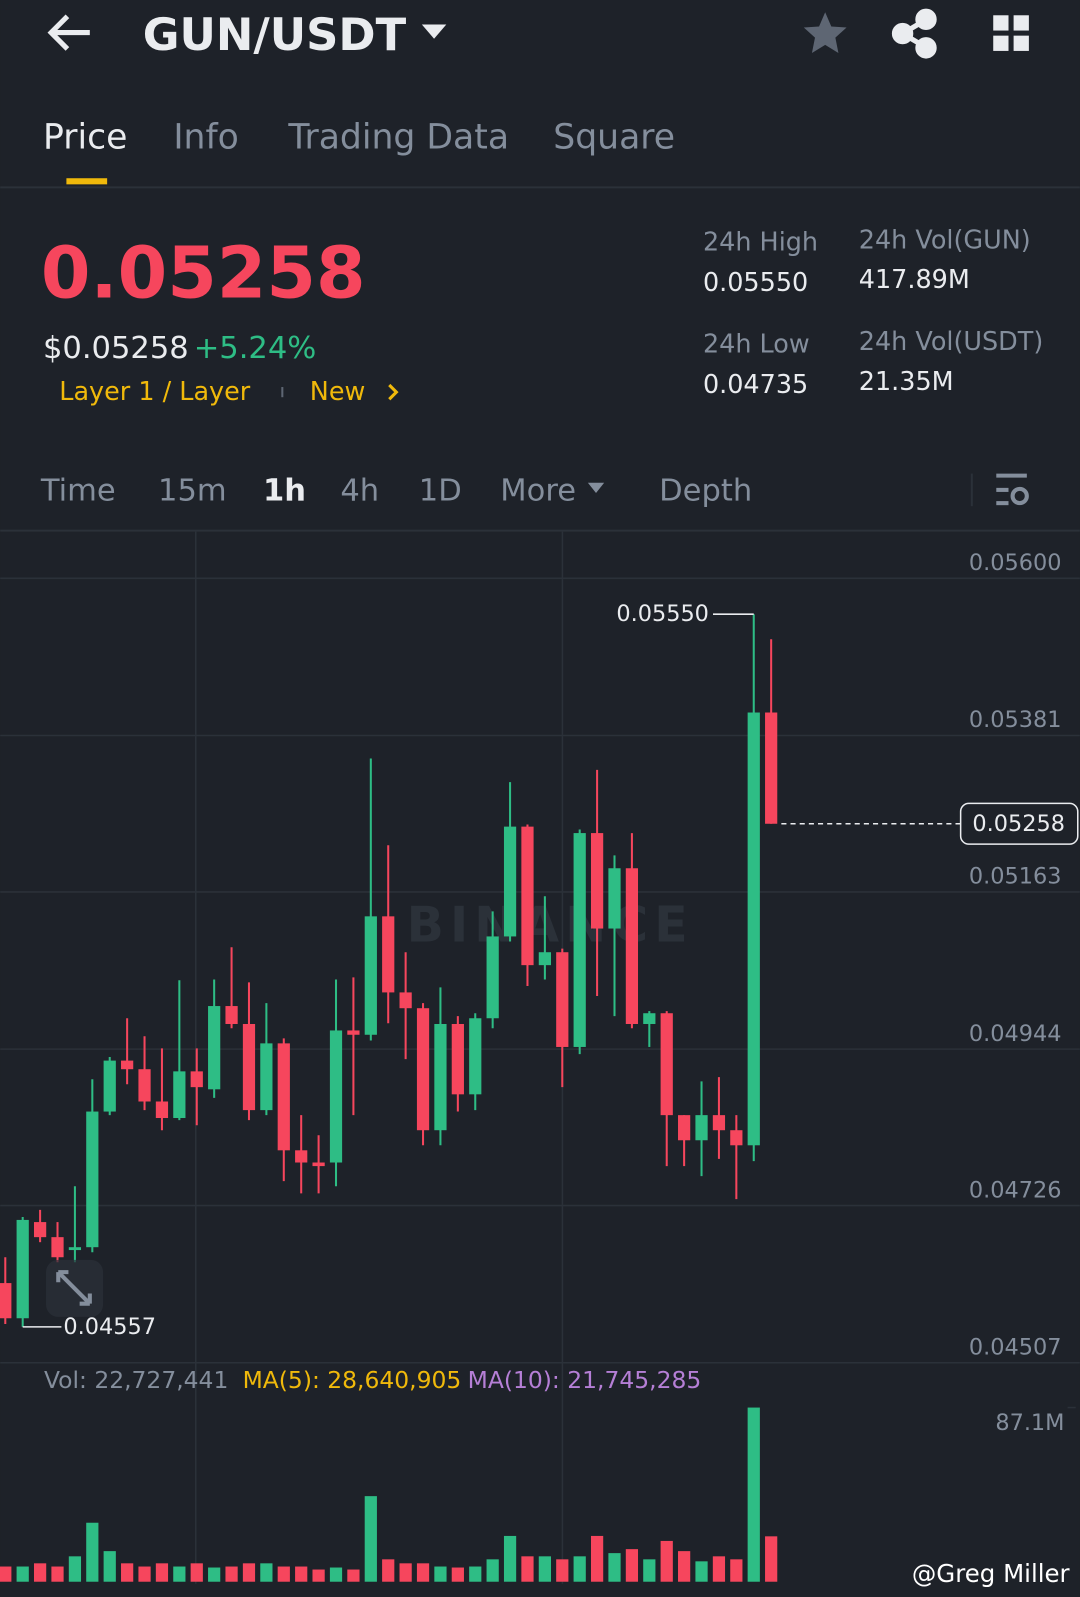 This screenshot has height=1597, width=1080. What do you see at coordinates (338, 392) in the screenshot?
I see `new-tag: New` at bounding box center [338, 392].